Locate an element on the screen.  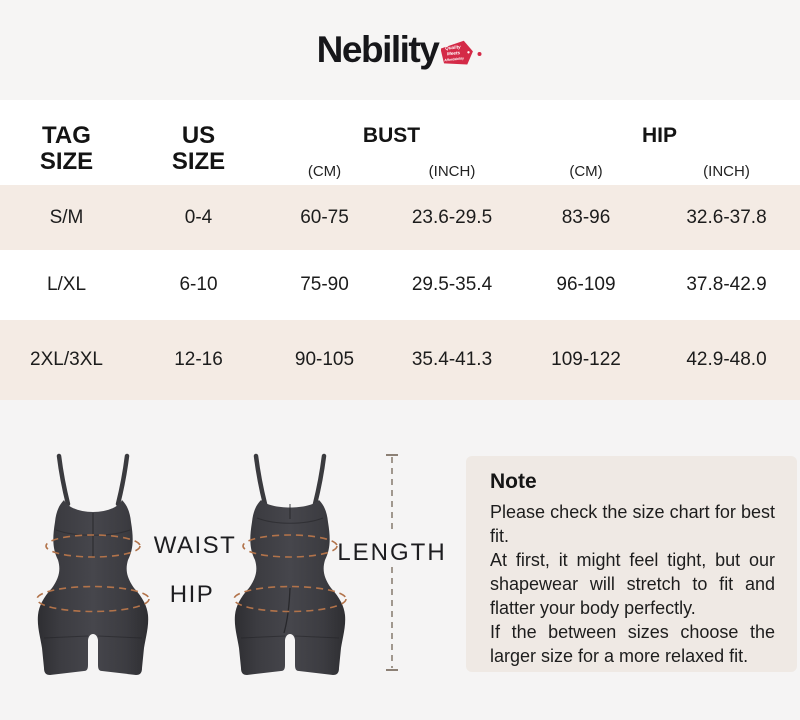
column-header-hip: HIP is located at coordinates (659, 135).